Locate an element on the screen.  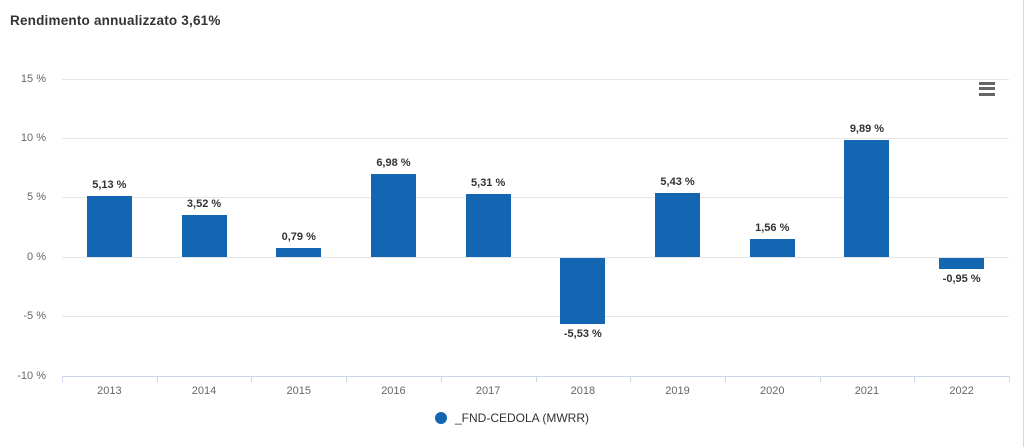
hamburger-icon is located at coordinates (987, 88).